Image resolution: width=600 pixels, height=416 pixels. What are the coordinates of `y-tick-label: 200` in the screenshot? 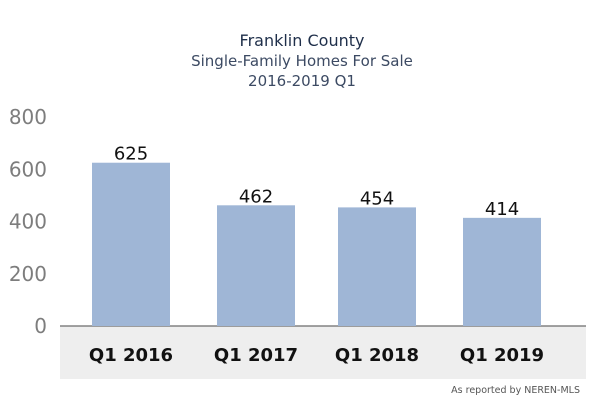 It's located at (28, 274).